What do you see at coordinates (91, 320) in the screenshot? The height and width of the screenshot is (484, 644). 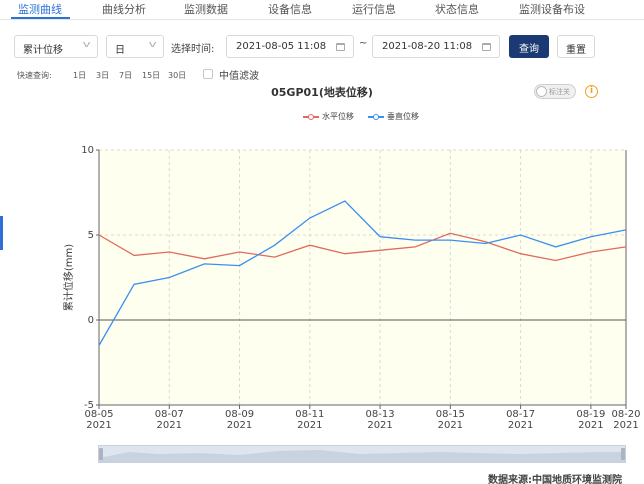 I see `y-tick-label: 0` at bounding box center [91, 320].